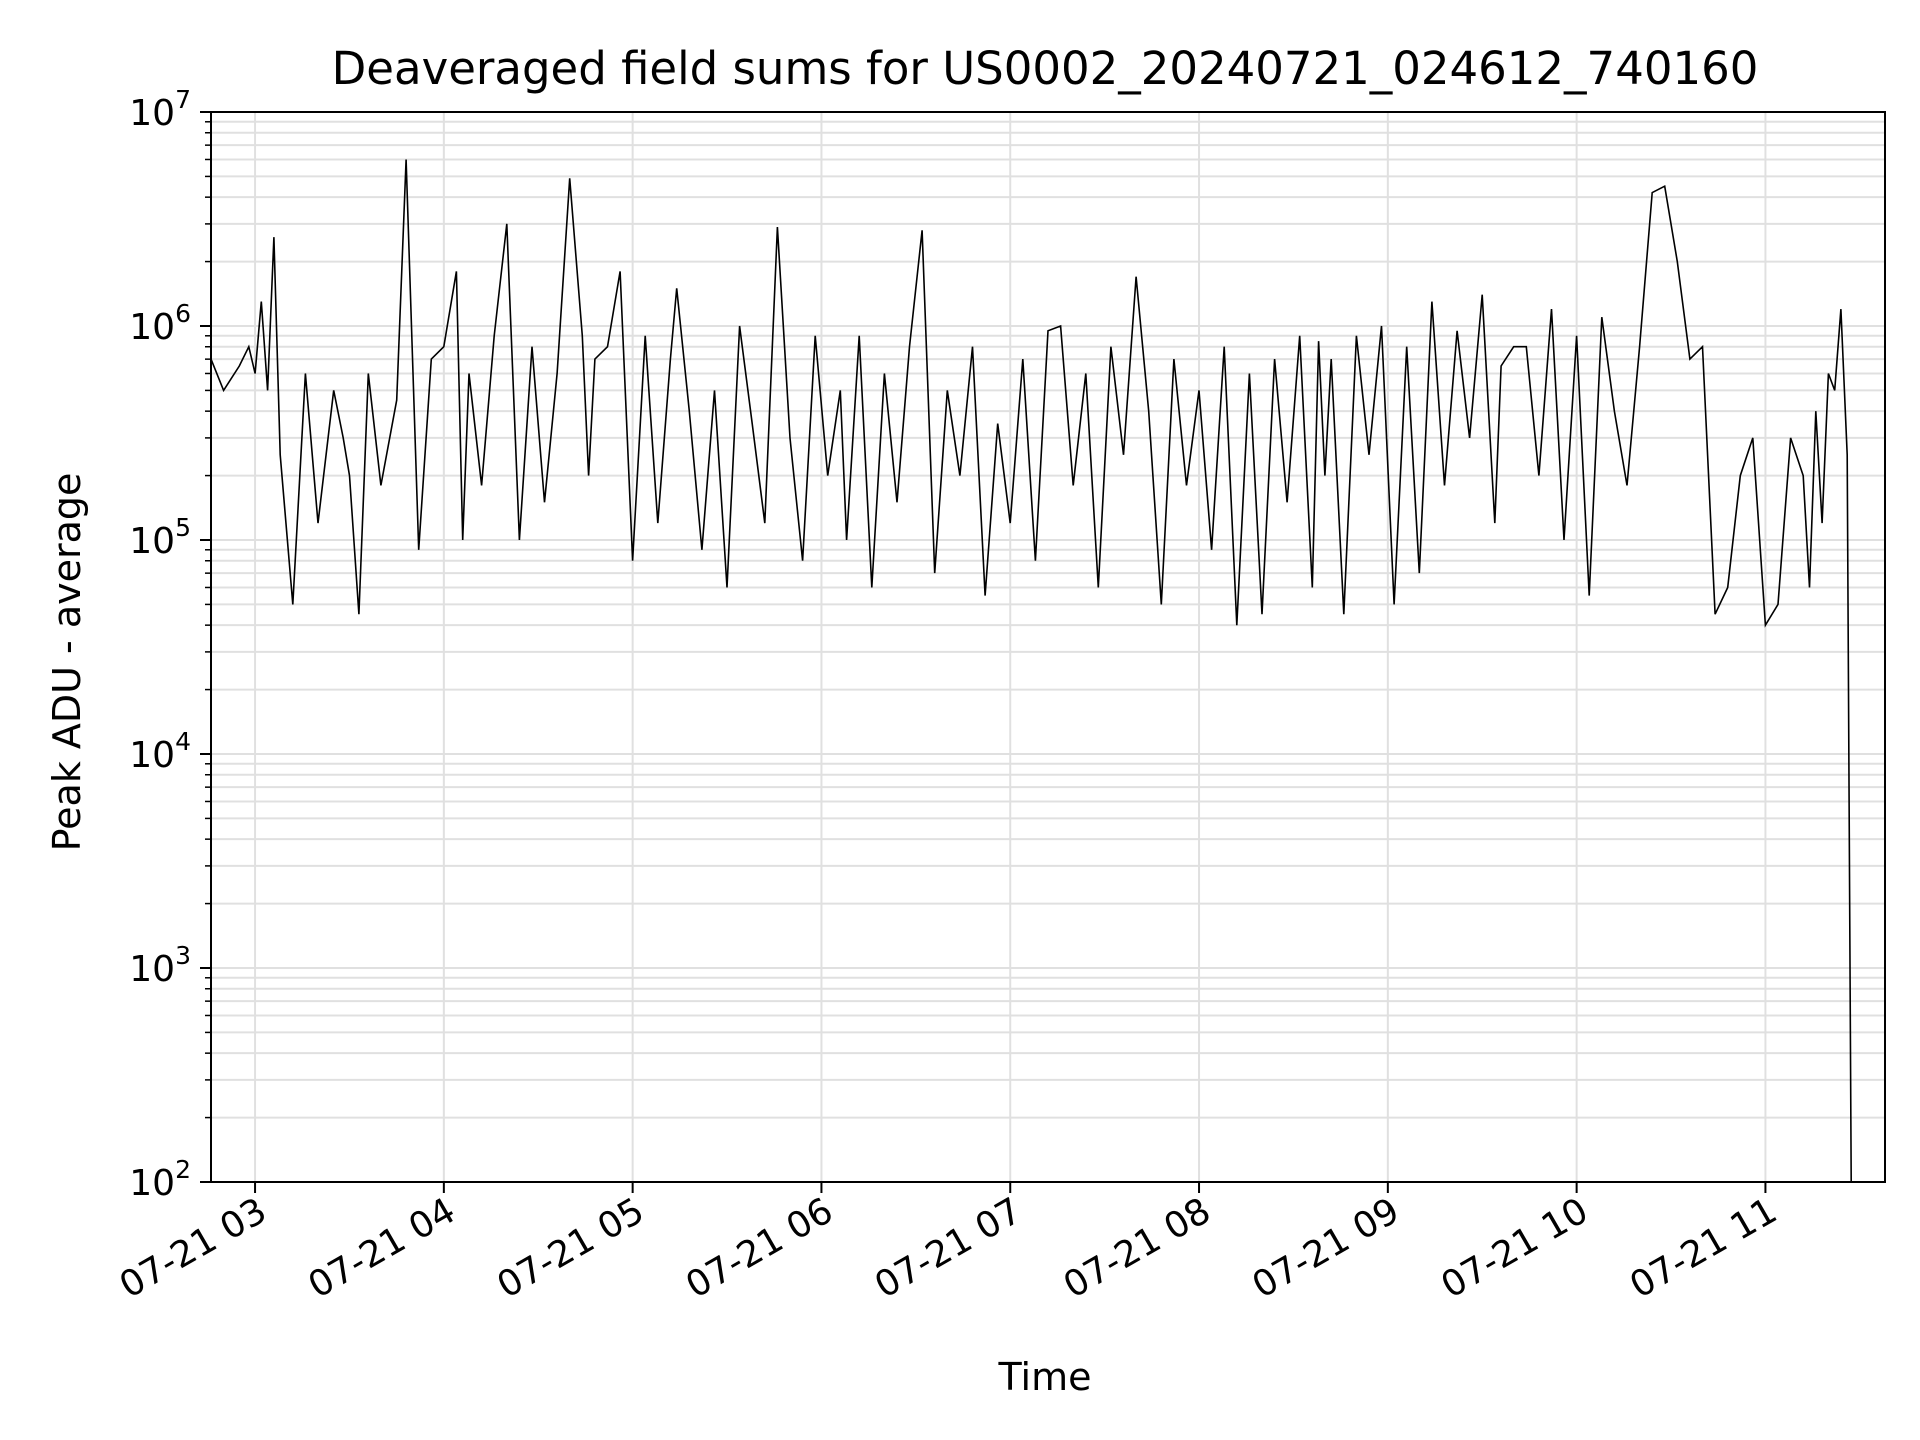  Describe the element at coordinates (160, 323) in the screenshot. I see `y-tick-label: 10⁶` at that location.